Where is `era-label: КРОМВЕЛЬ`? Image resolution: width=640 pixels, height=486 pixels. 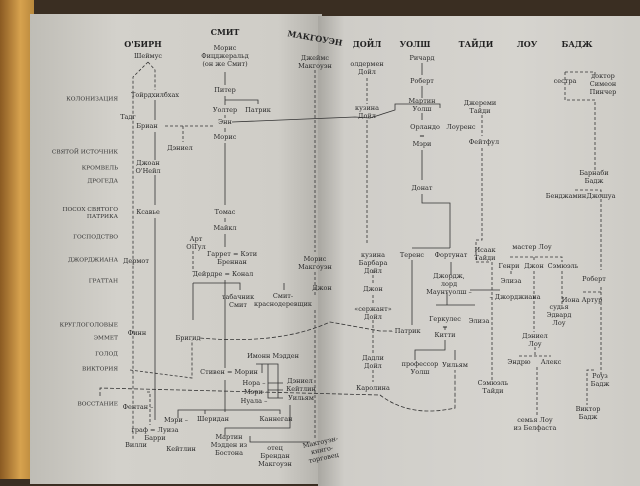 era-label: КРОМВЕЛЬ is located at coordinates (99, 168).